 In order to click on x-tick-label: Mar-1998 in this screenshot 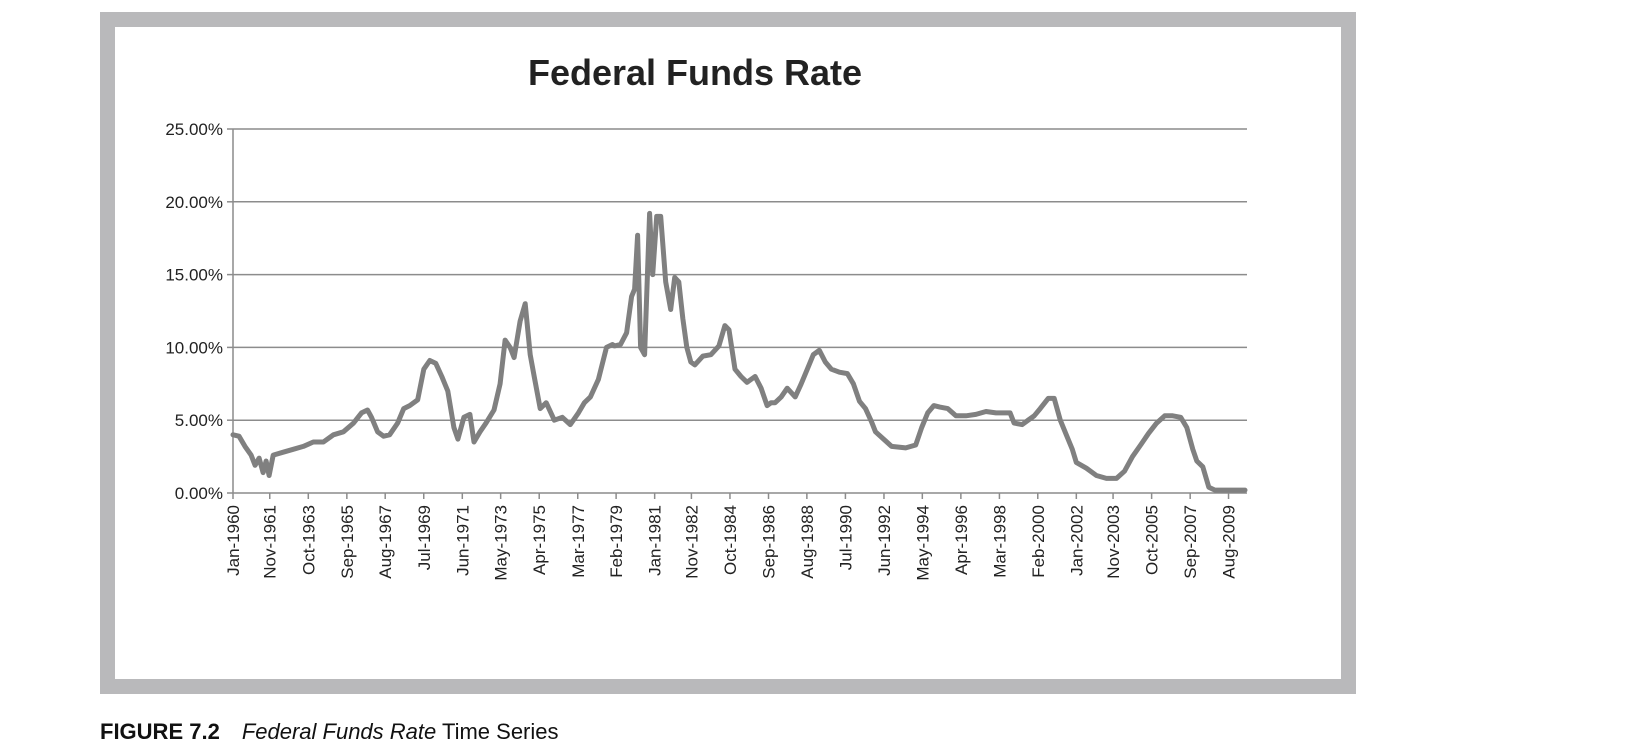, I will do `click(999, 541)`.